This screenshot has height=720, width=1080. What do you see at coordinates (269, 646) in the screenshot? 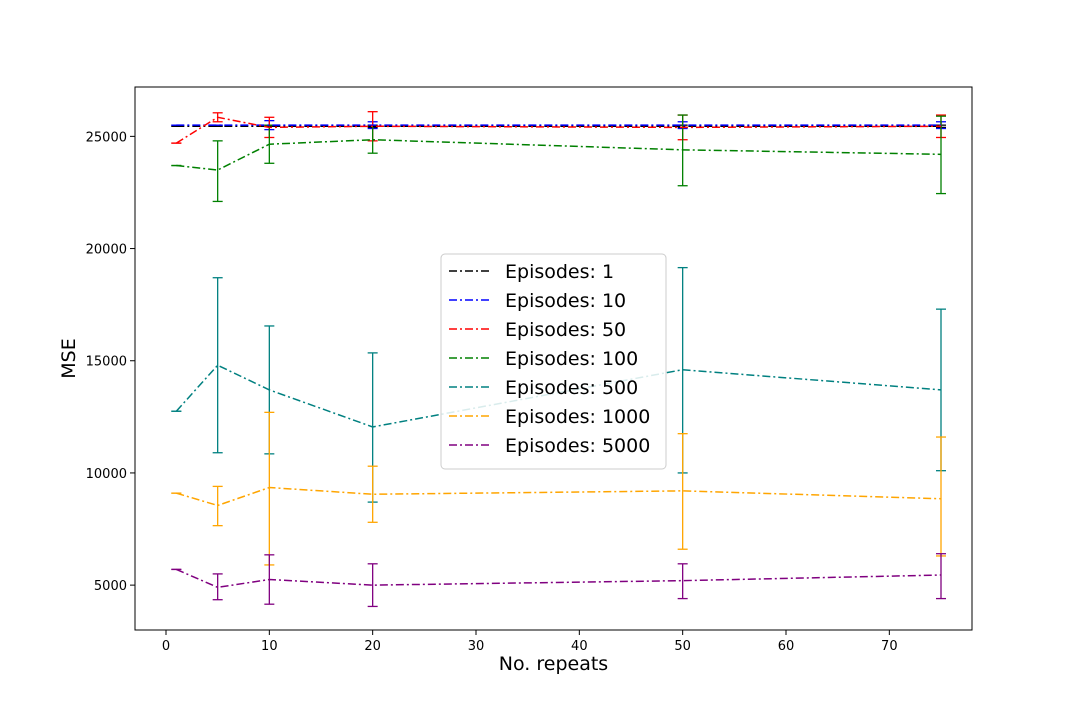
I see `x-tick-label: 10` at bounding box center [269, 646].